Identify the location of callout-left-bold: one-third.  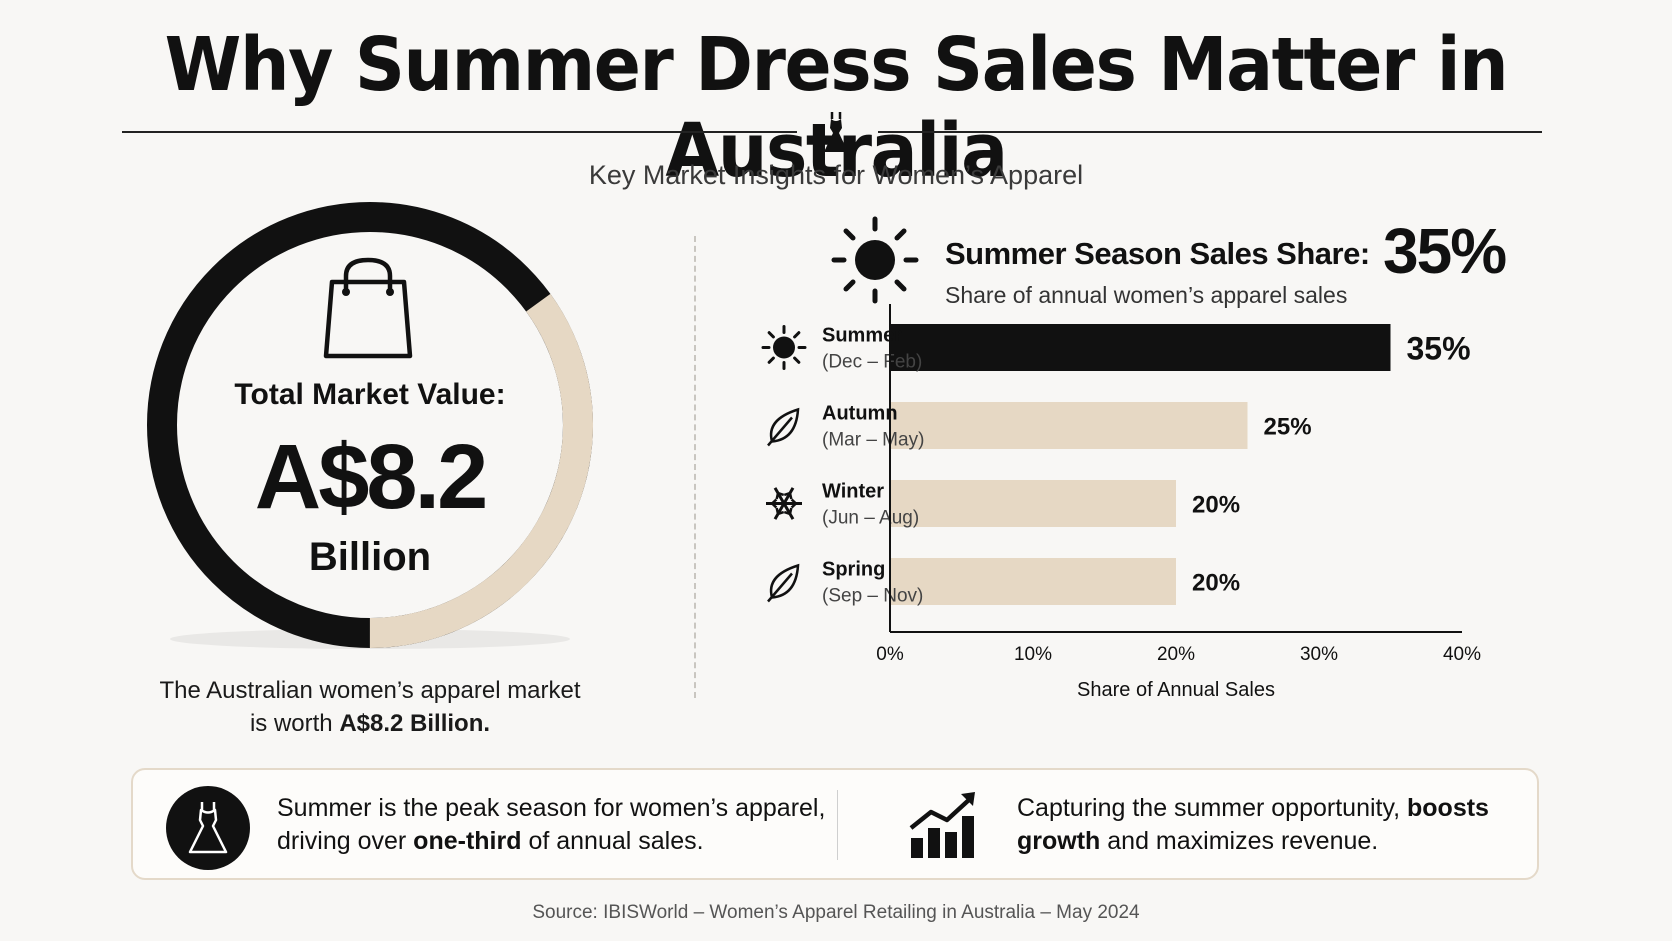
(467, 841).